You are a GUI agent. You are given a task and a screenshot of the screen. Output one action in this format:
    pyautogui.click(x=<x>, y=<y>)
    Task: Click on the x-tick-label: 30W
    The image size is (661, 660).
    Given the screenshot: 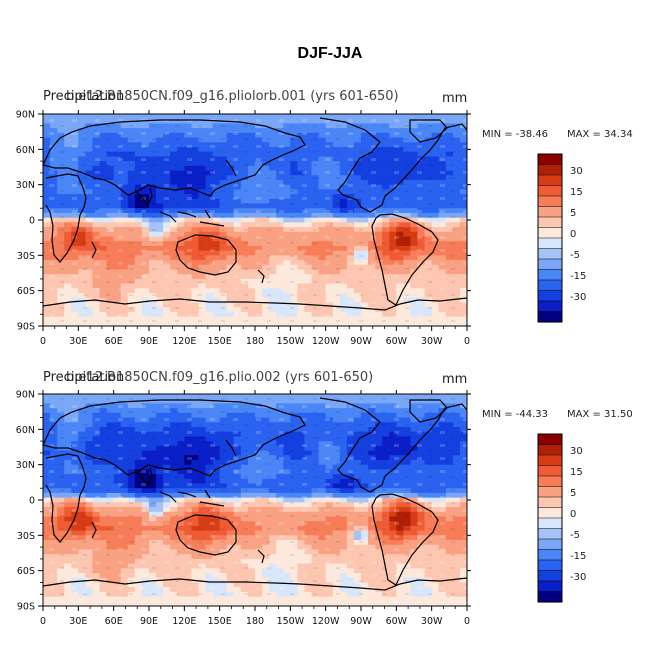 What is the action you would take?
    pyautogui.click(x=432, y=341)
    